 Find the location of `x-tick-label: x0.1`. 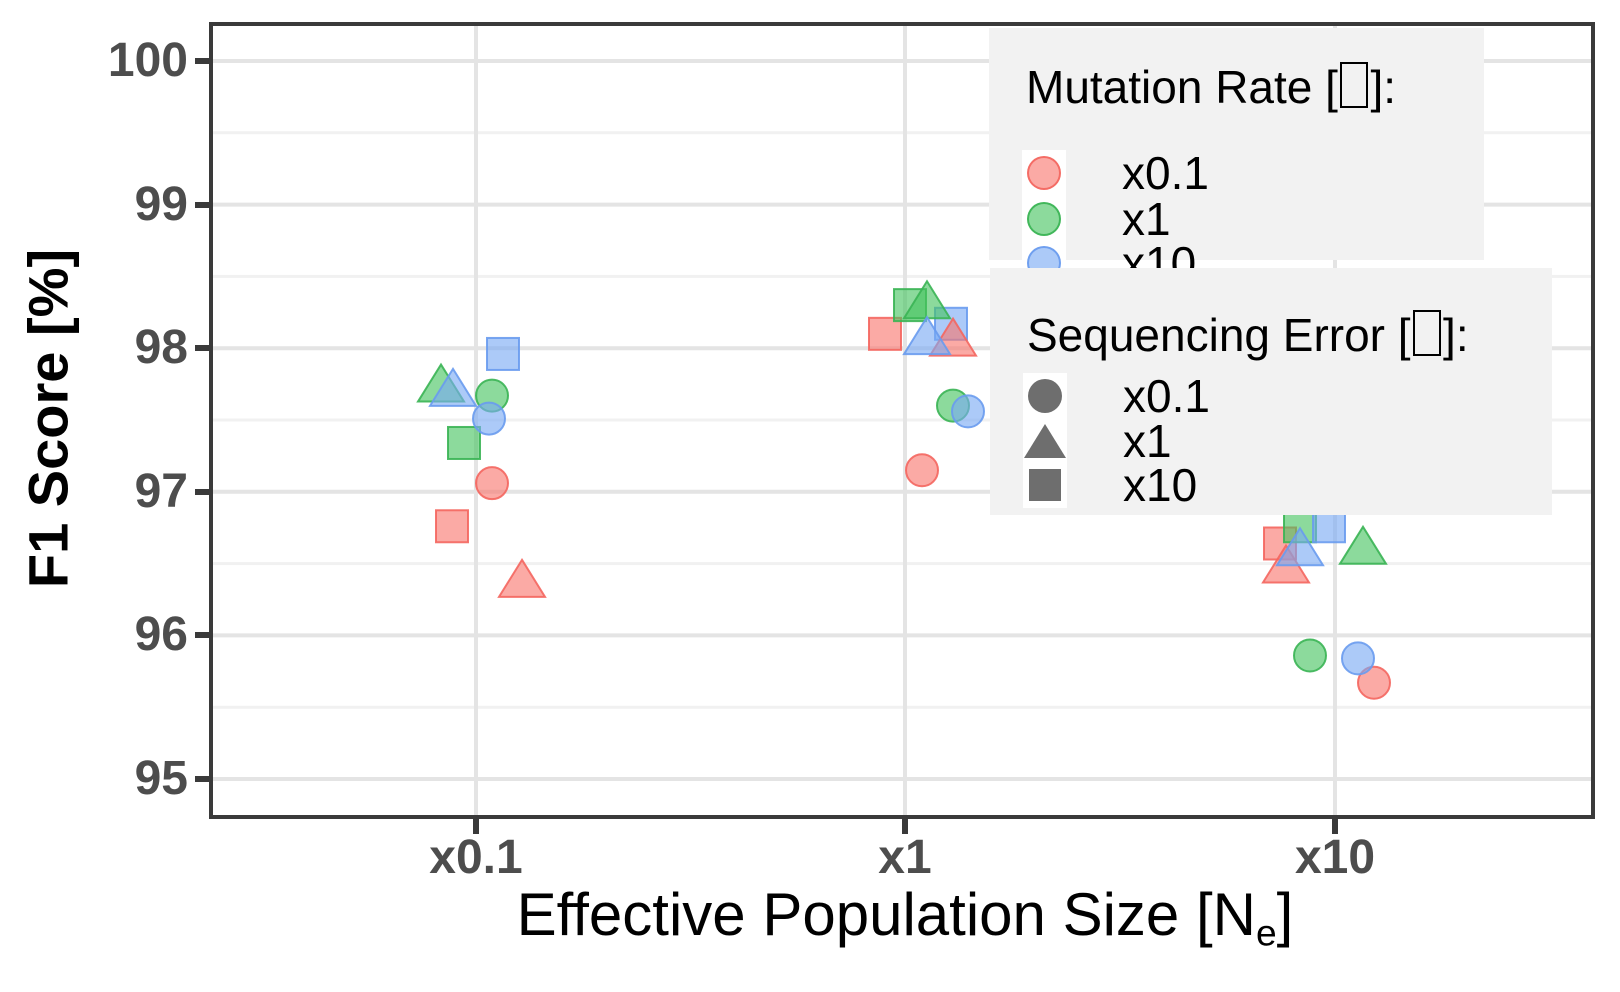

x-tick-label: x0.1 is located at coordinates (476, 857).